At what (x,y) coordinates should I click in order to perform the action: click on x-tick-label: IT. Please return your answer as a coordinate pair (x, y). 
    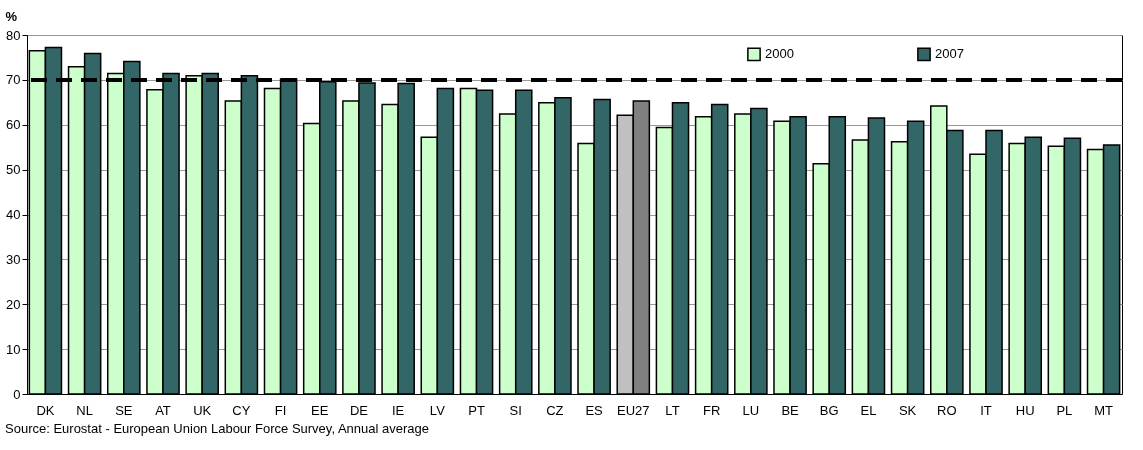
    Looking at the image, I should click on (986, 410).